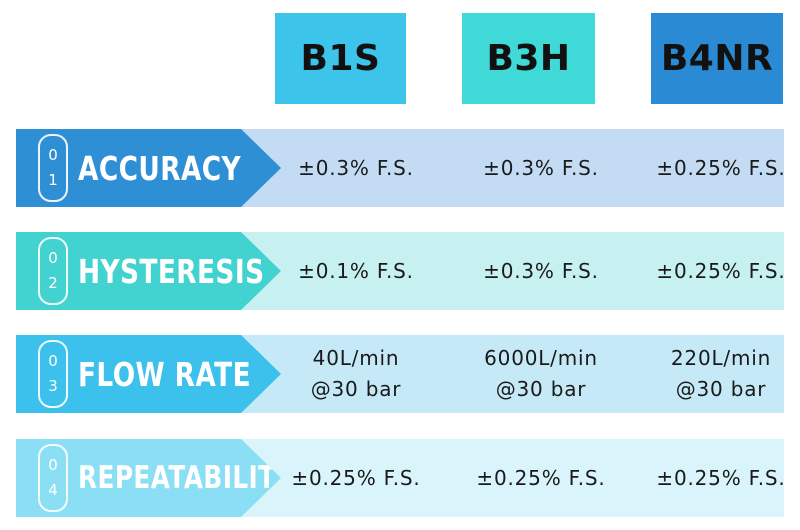 The height and width of the screenshot is (530, 800). I want to click on cell-b3h: ±0.25% F.S., so click(541, 478).